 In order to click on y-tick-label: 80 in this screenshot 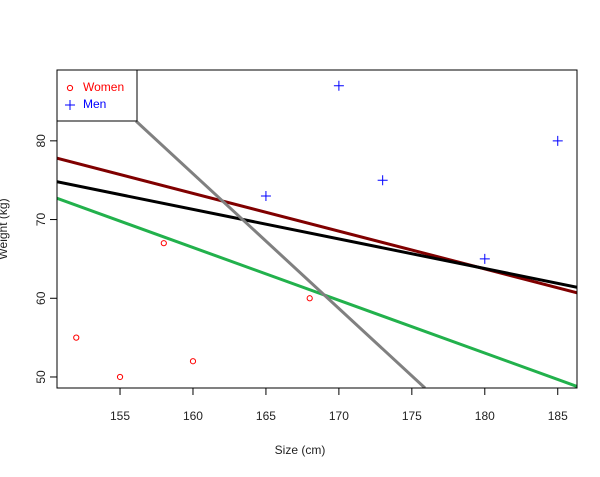, I will do `click(41, 141)`.